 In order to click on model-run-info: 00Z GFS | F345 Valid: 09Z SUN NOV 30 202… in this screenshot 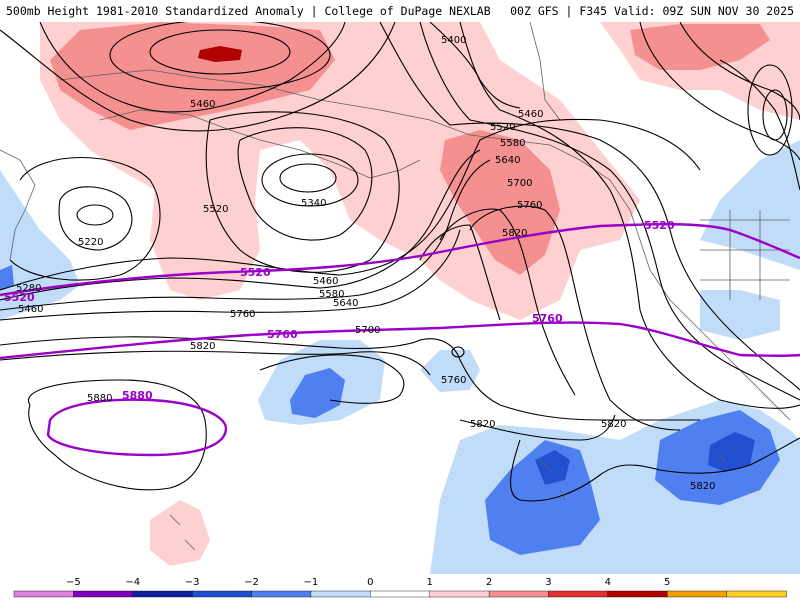, I will do `click(652, 11)`.